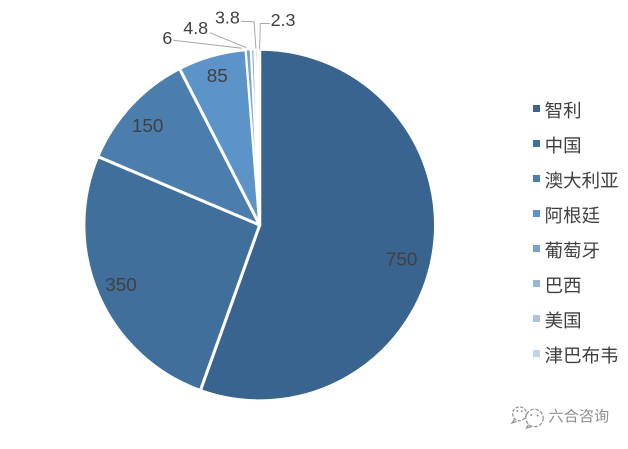 The image size is (628, 449). Describe the element at coordinates (283, 20) in the screenshot. I see `svg-text: 2.3` at that location.